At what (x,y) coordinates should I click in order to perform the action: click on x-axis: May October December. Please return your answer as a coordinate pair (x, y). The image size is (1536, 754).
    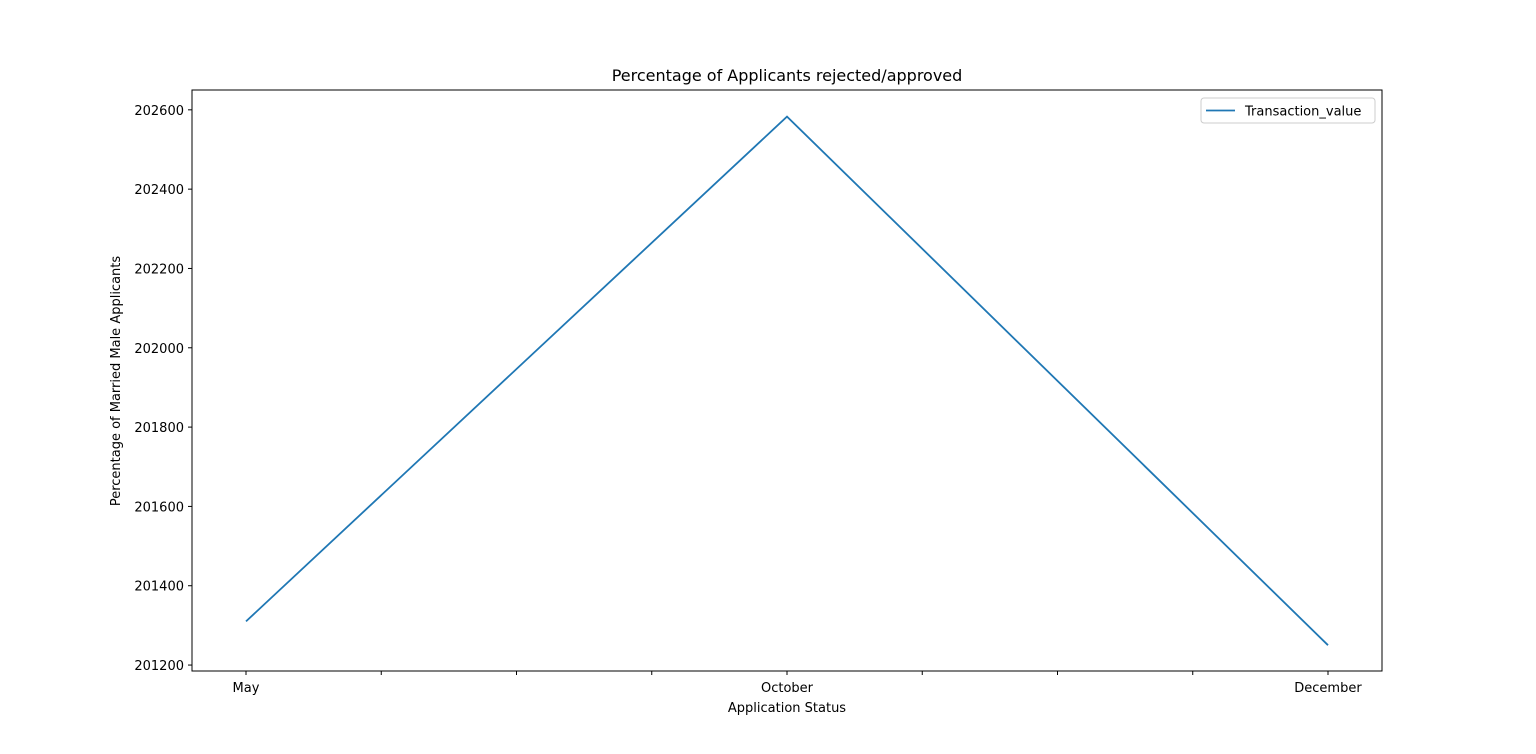
    Looking at the image, I should click on (797, 683).